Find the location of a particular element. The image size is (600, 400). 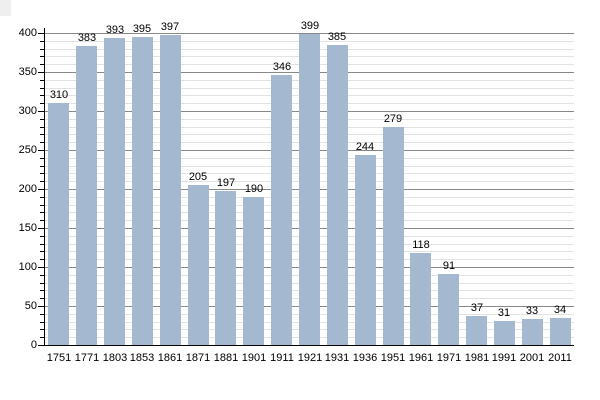

bar-value-label: 383 is located at coordinates (87, 38).